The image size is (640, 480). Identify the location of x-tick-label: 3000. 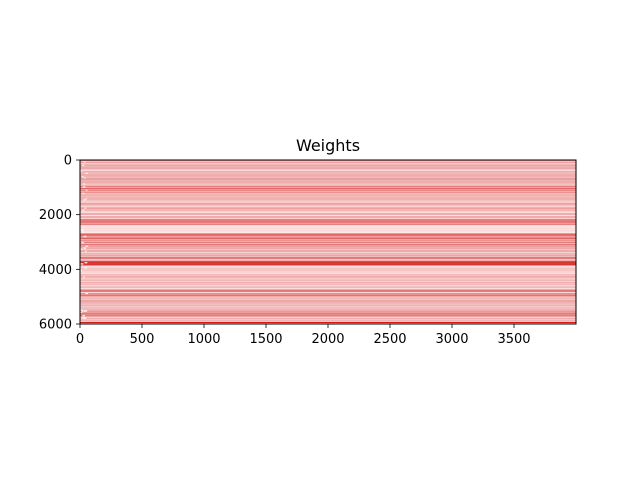
(451, 339).